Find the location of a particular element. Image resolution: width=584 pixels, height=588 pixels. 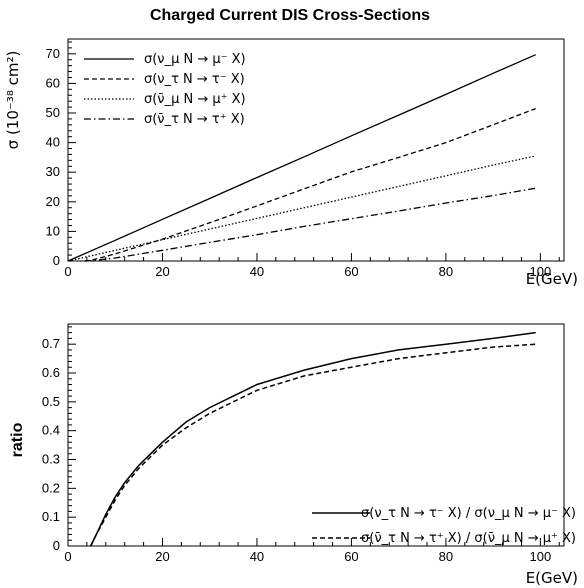

y-tick-label: 20 is located at coordinates (53, 201).